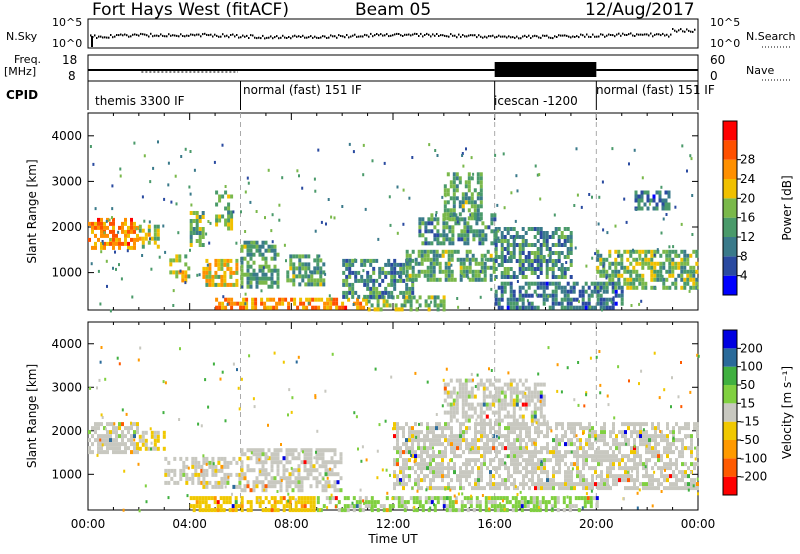 The width and height of the screenshot is (800, 554). I want to click on date-label: 12/Aug/2017, so click(640, 10).